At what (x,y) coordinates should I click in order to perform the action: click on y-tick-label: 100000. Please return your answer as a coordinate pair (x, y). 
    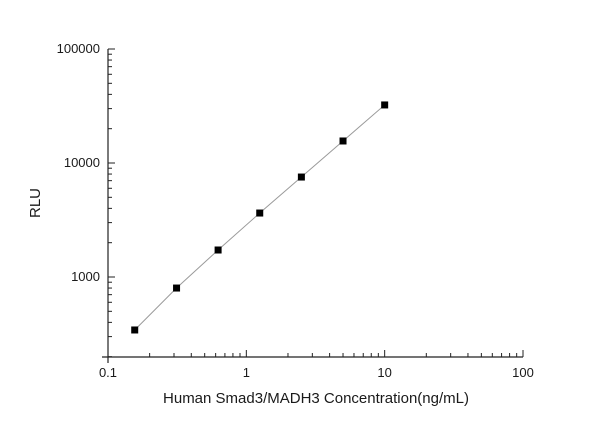
    Looking at the image, I should click on (78, 48).